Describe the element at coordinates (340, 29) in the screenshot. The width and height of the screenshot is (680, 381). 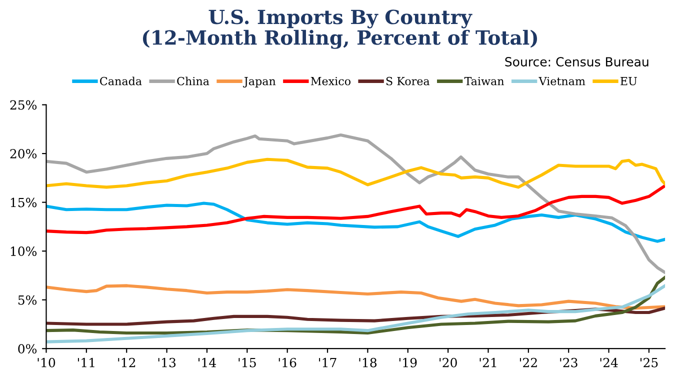
I see `chart-title: U.S. Imports By Country (12-Month Rolling, Percent of Total)` at that location.